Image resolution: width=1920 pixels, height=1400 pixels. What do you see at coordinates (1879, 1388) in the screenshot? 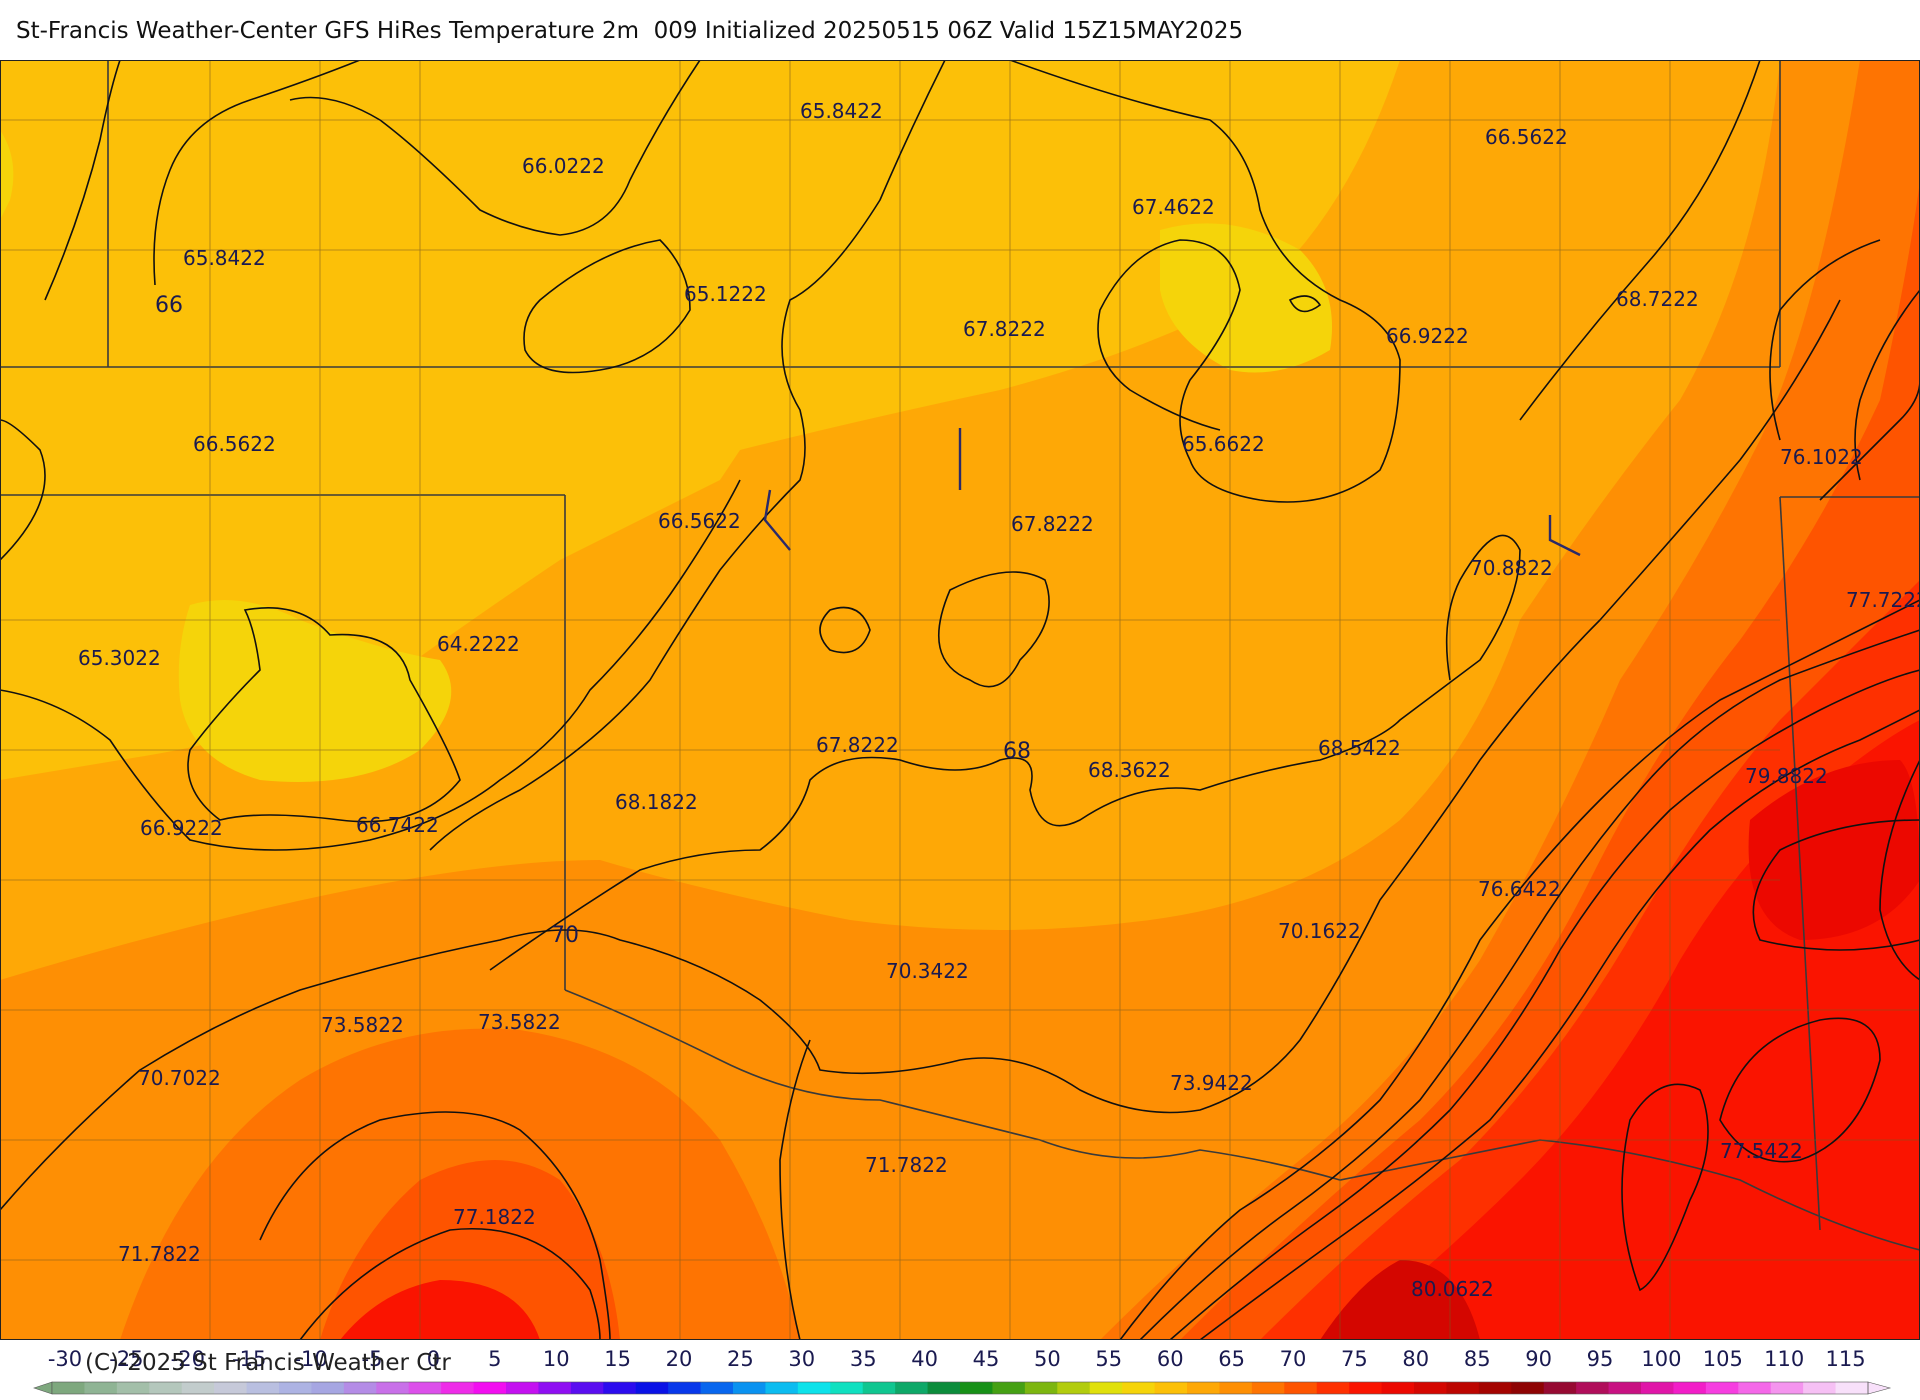
I see `colorbar-max-arrow` at bounding box center [1879, 1388].